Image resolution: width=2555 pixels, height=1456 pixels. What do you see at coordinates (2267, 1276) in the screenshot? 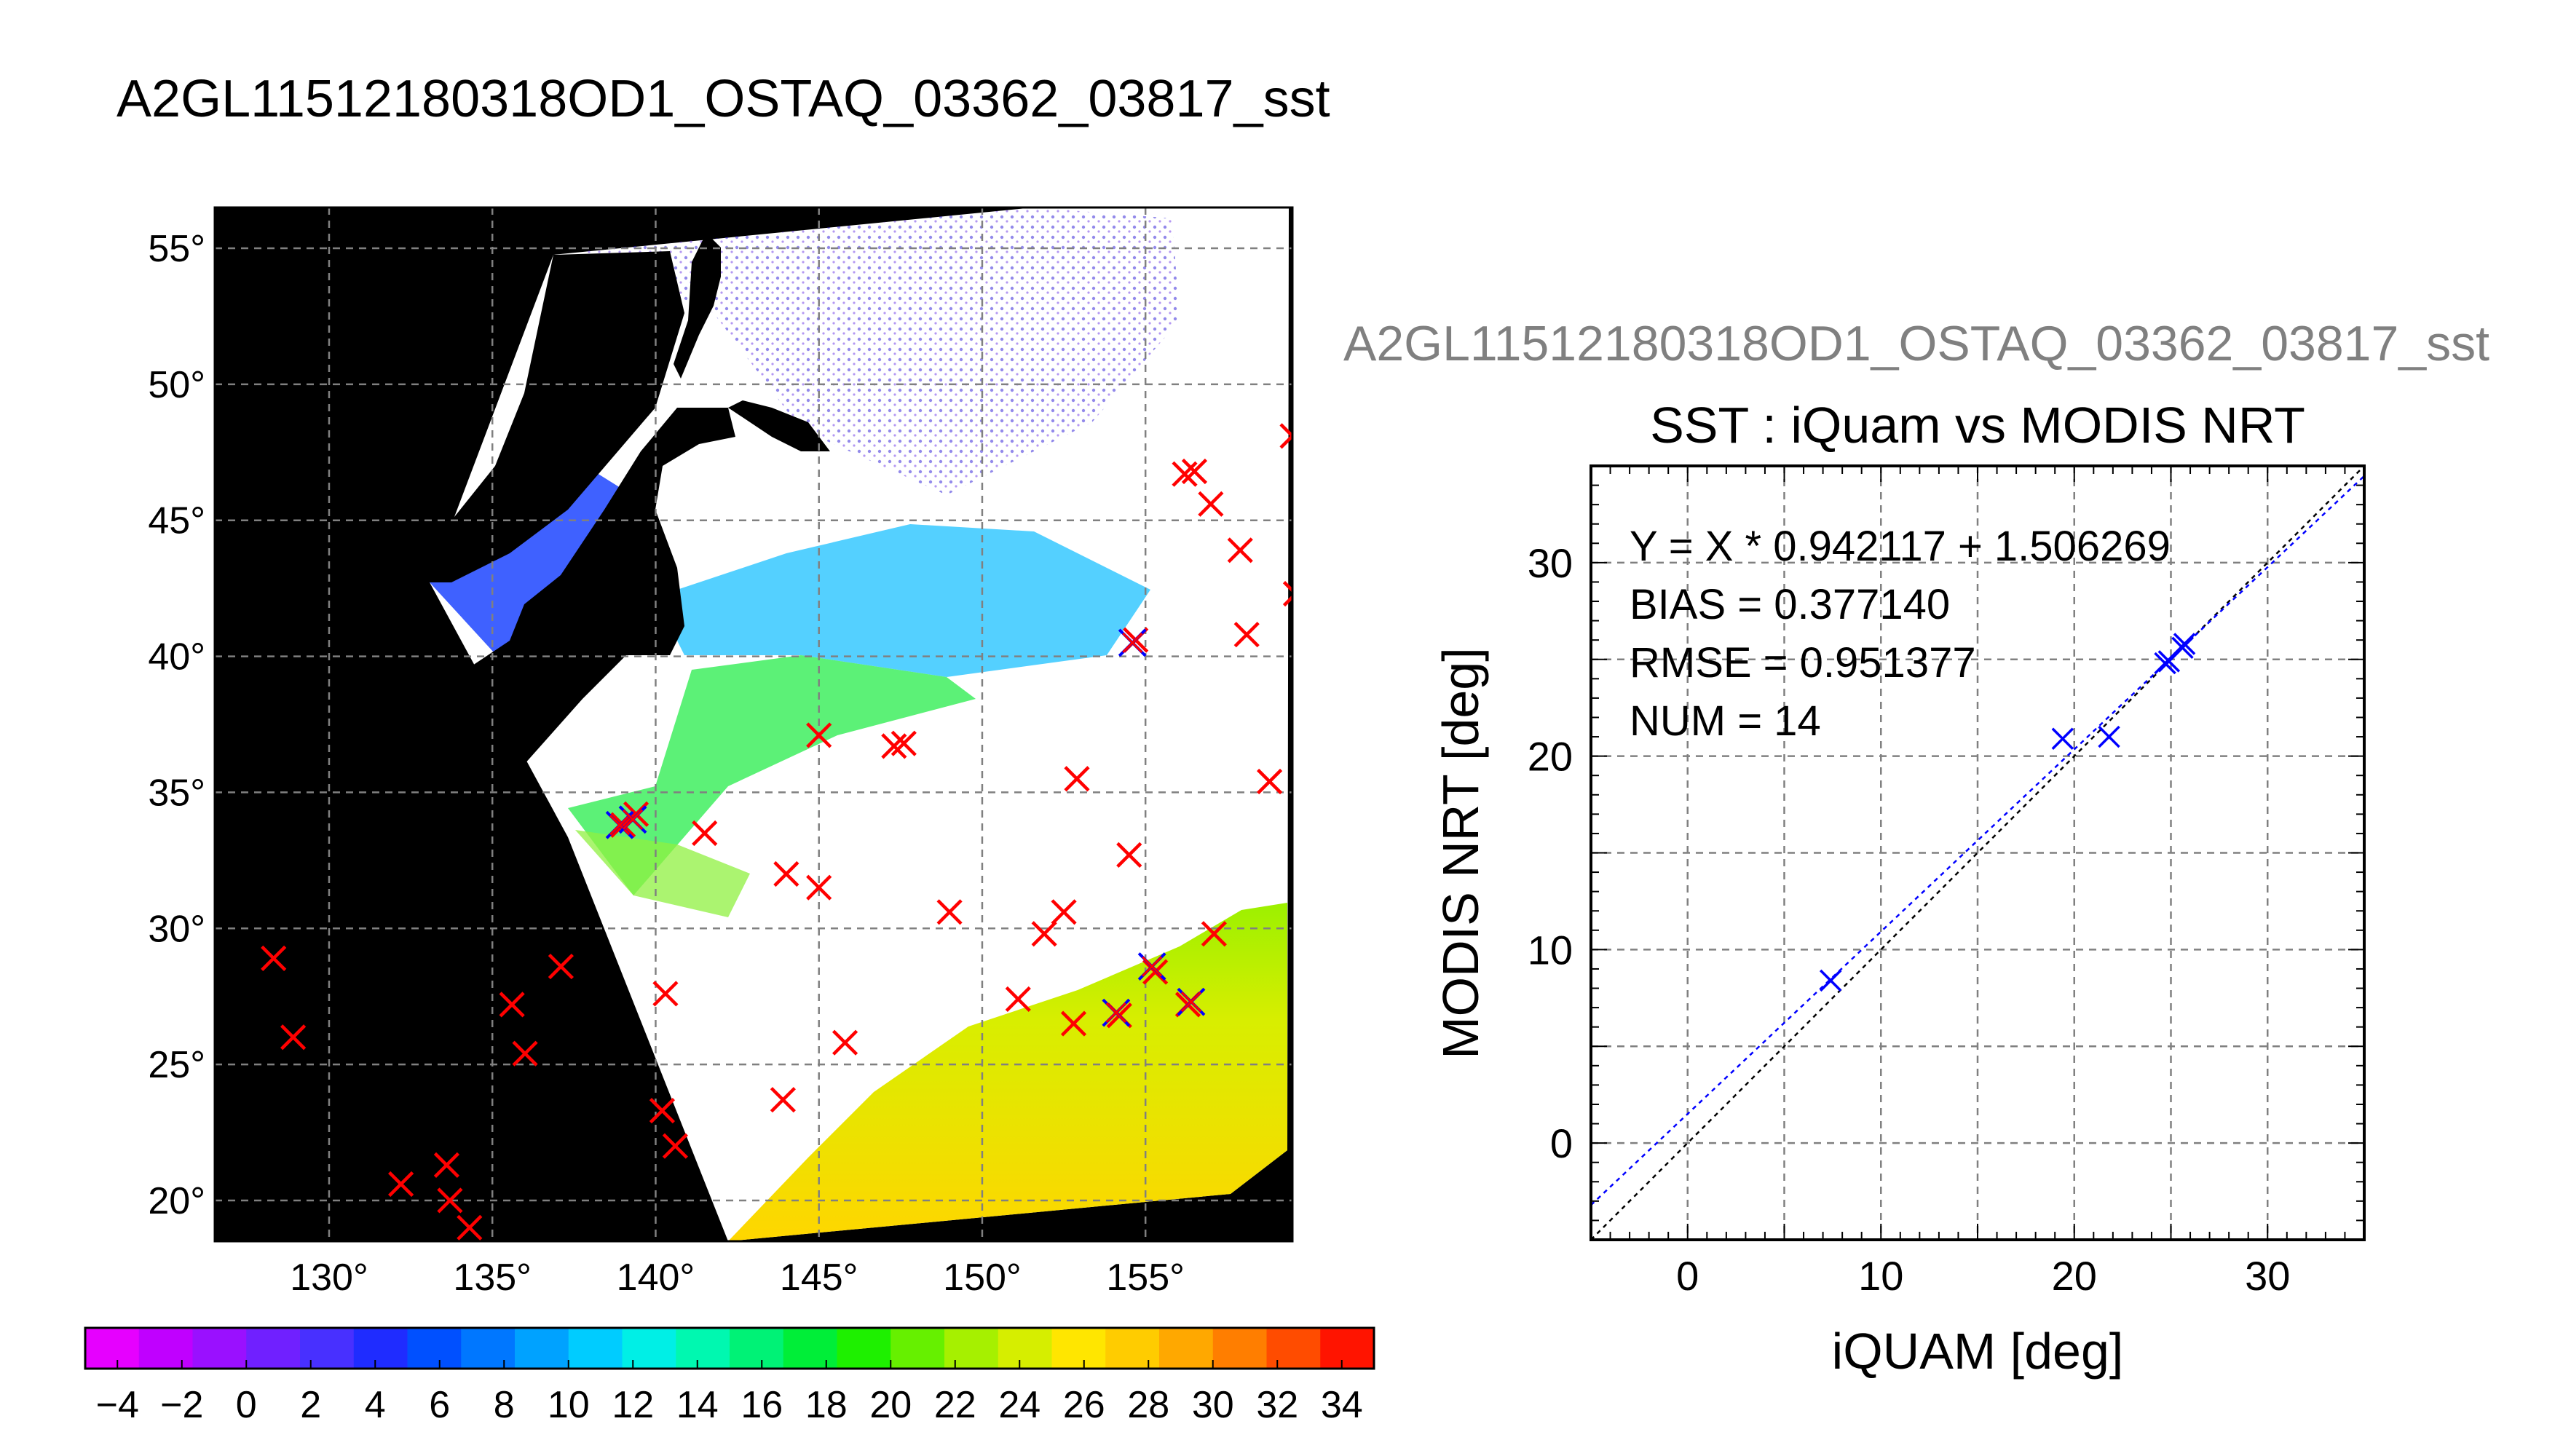
I see `x-tick-label: 30` at bounding box center [2267, 1276].